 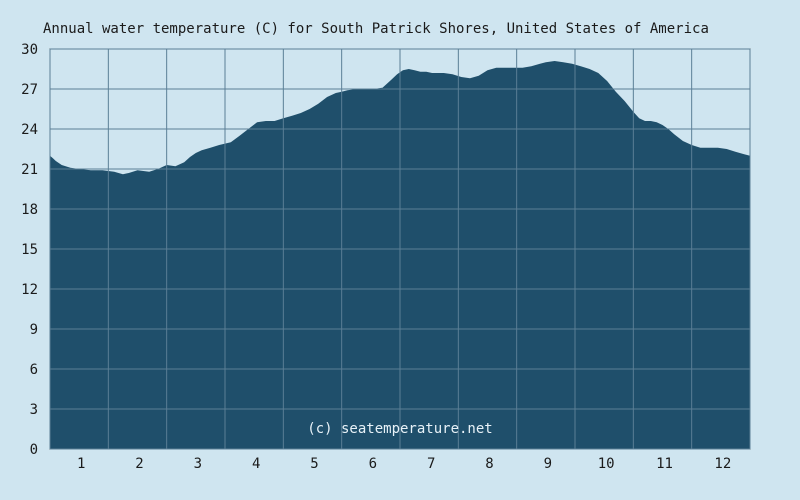 What do you see at coordinates (81, 464) in the screenshot?
I see `x-tick-label: 1` at bounding box center [81, 464].